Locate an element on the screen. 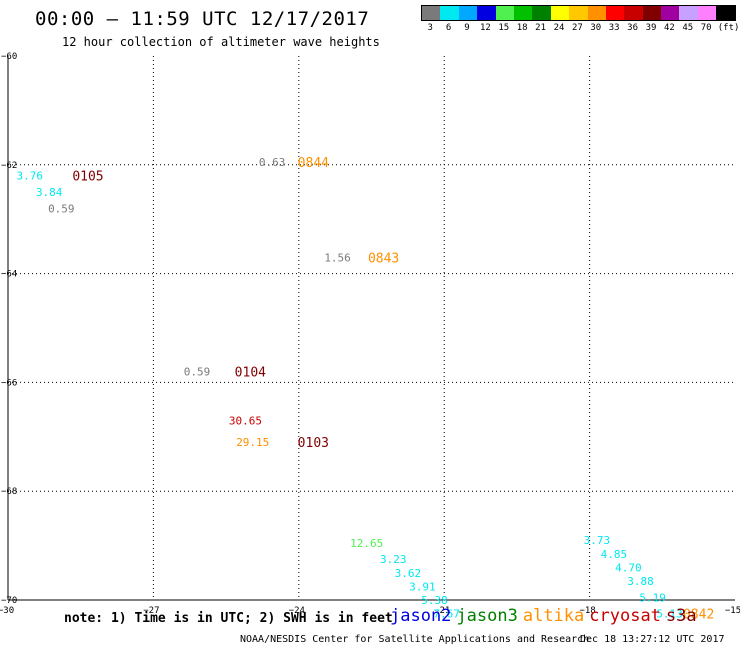  swh-value-label: 30.65 is located at coordinates (245, 420).